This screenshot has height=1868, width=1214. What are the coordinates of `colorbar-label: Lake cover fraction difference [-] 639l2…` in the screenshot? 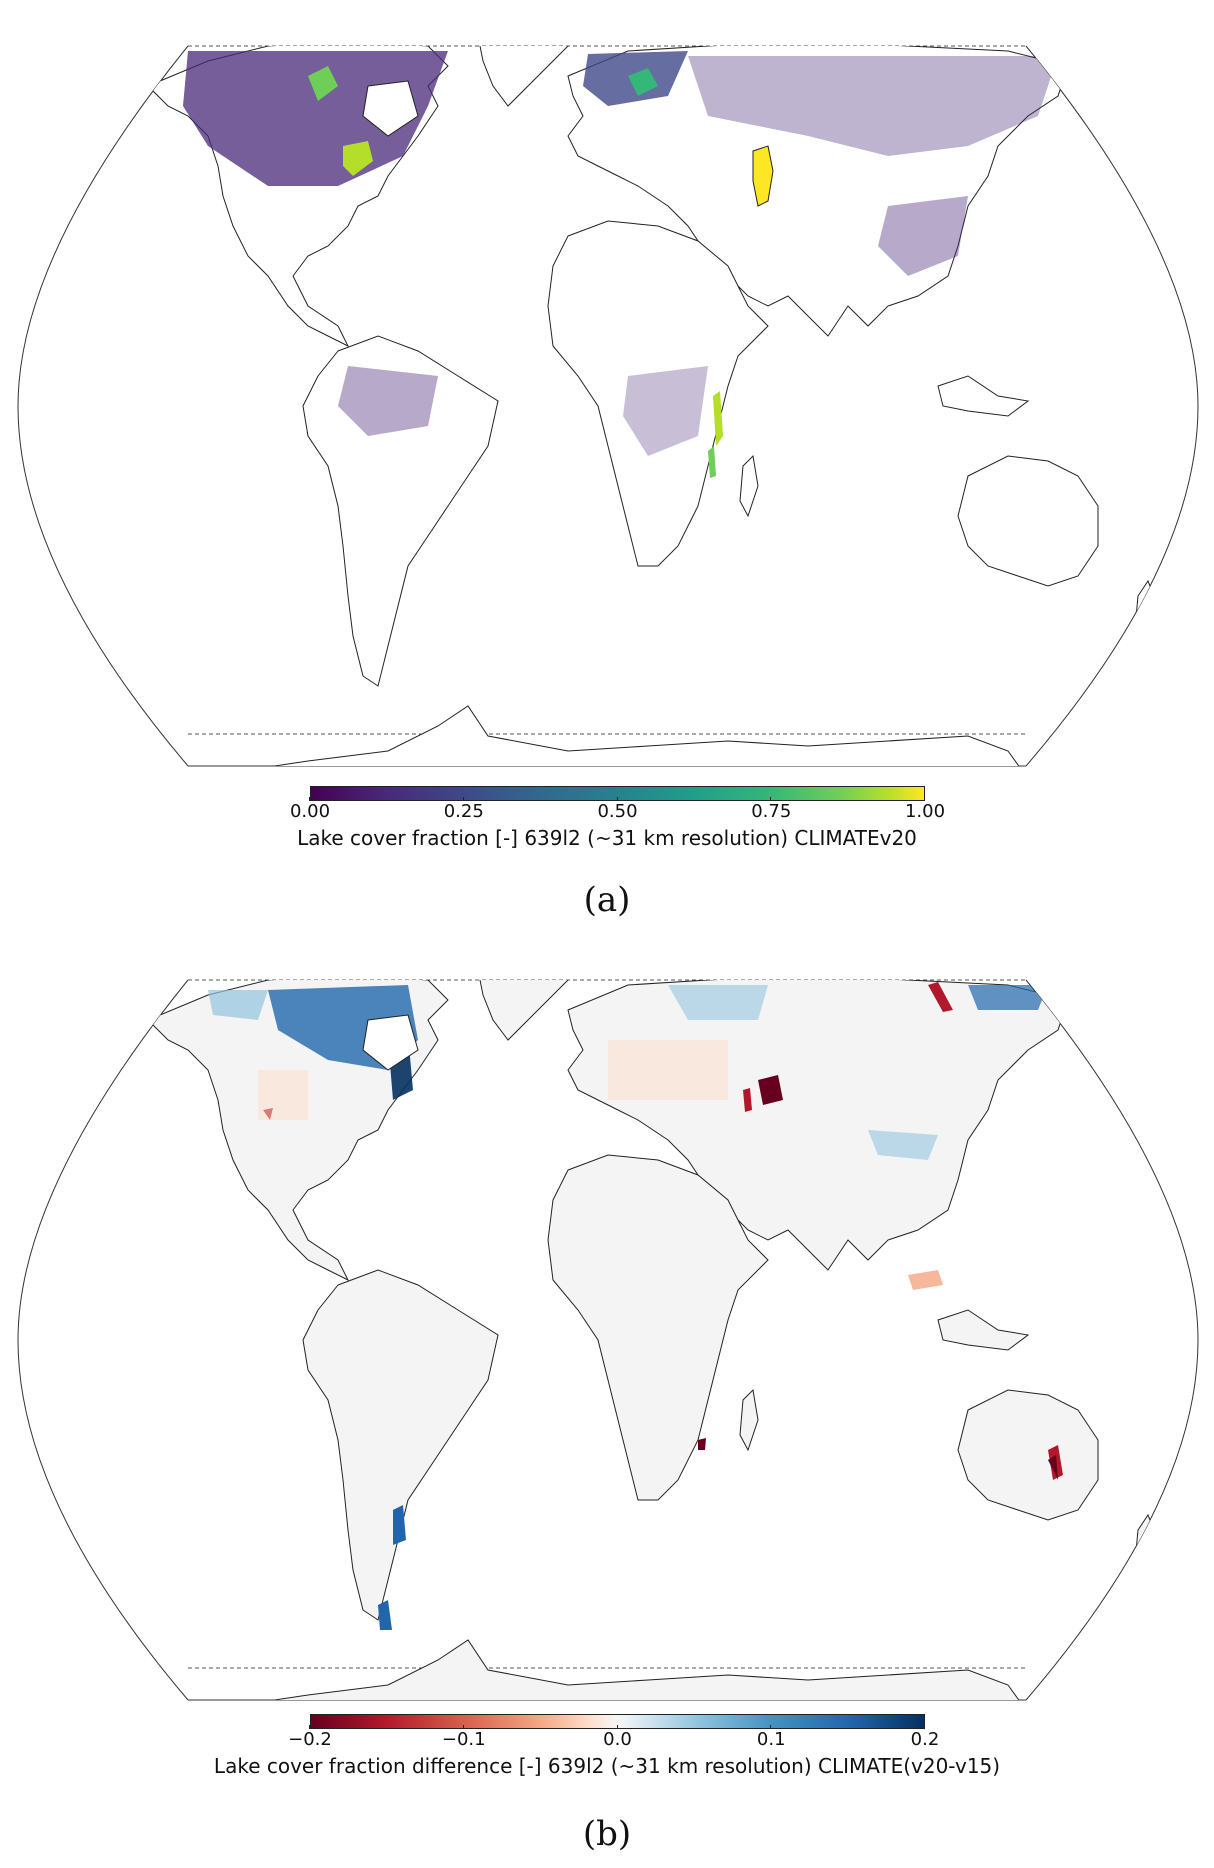 It's located at (607, 1766).